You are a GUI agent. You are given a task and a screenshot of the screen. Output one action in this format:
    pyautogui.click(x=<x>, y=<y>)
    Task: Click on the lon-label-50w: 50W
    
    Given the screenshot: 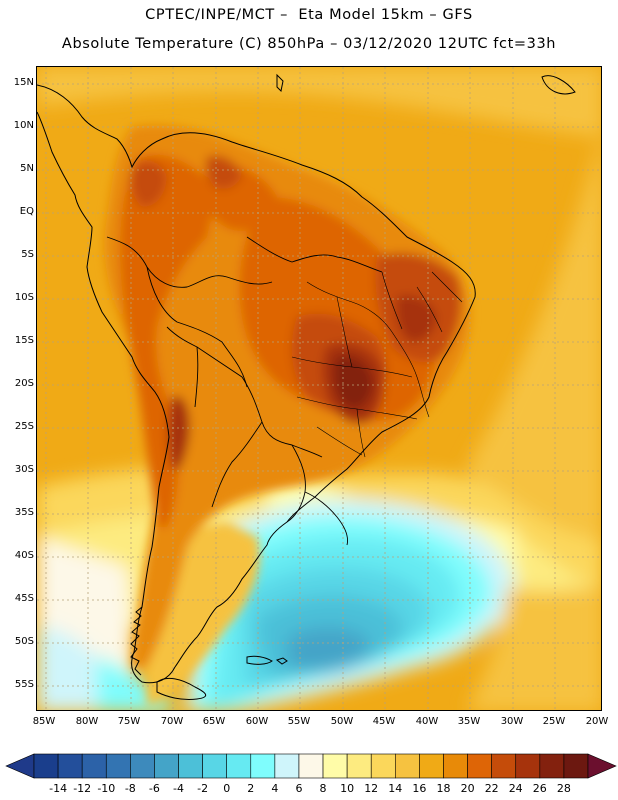 What is the action you would take?
    pyautogui.click(x=342, y=721)
    